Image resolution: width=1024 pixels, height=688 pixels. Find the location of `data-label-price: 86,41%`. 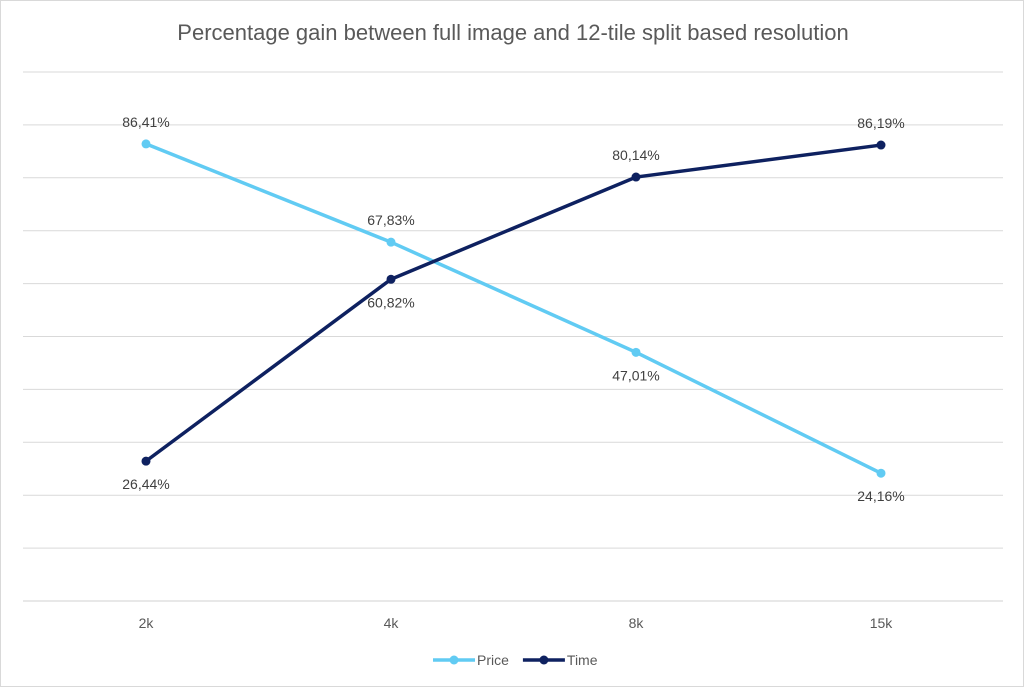

data-label-price: 86,41% is located at coordinates (145, 122).